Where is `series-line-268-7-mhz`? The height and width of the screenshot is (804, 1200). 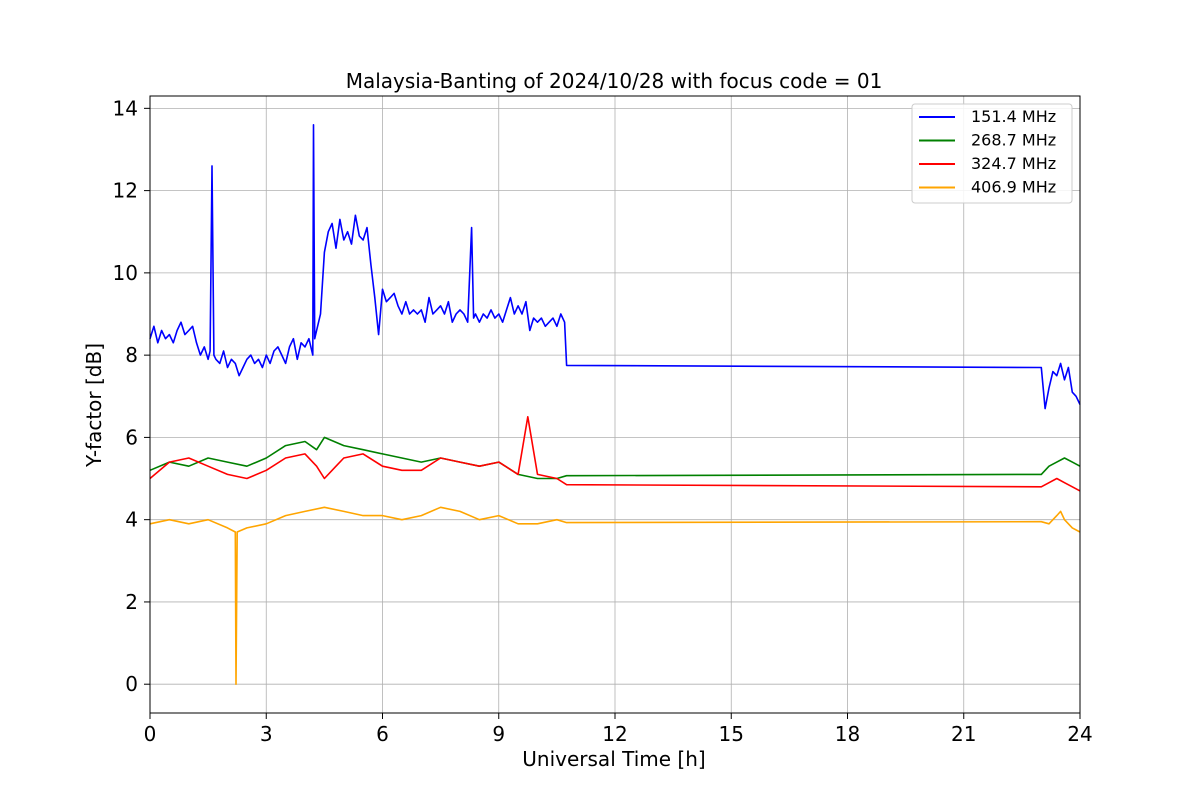 series-line-268-7-mhz is located at coordinates (615, 458).